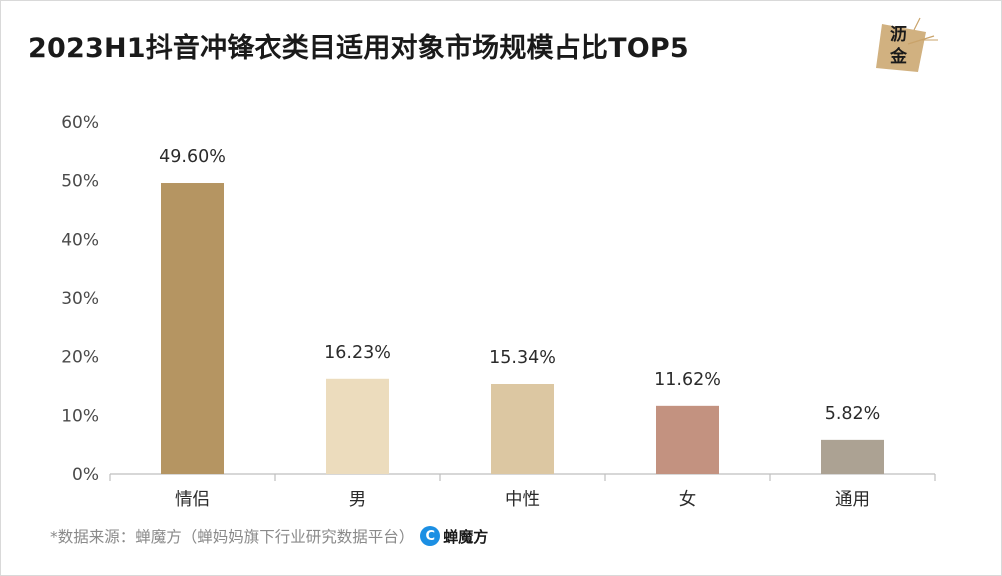 The width and height of the screenshot is (1002, 576). What do you see at coordinates (898, 57) in the screenshot?
I see `logo-char-2: 金` at bounding box center [898, 57].